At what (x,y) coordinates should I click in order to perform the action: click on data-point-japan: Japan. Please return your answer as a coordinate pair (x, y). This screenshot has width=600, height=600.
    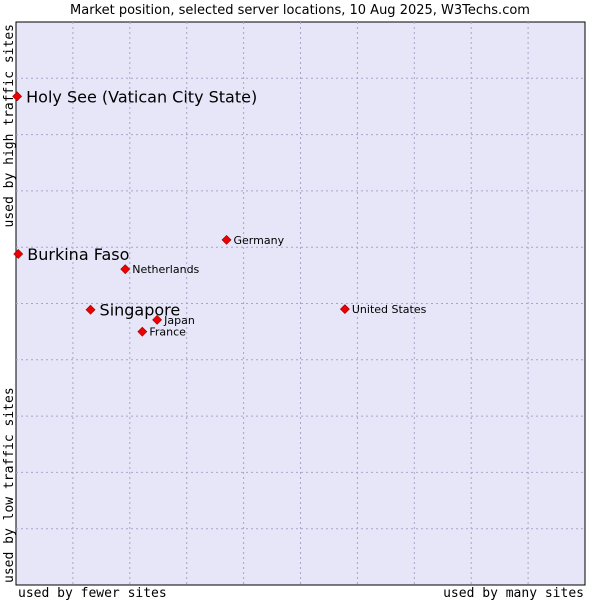
    Looking at the image, I should click on (173, 320).